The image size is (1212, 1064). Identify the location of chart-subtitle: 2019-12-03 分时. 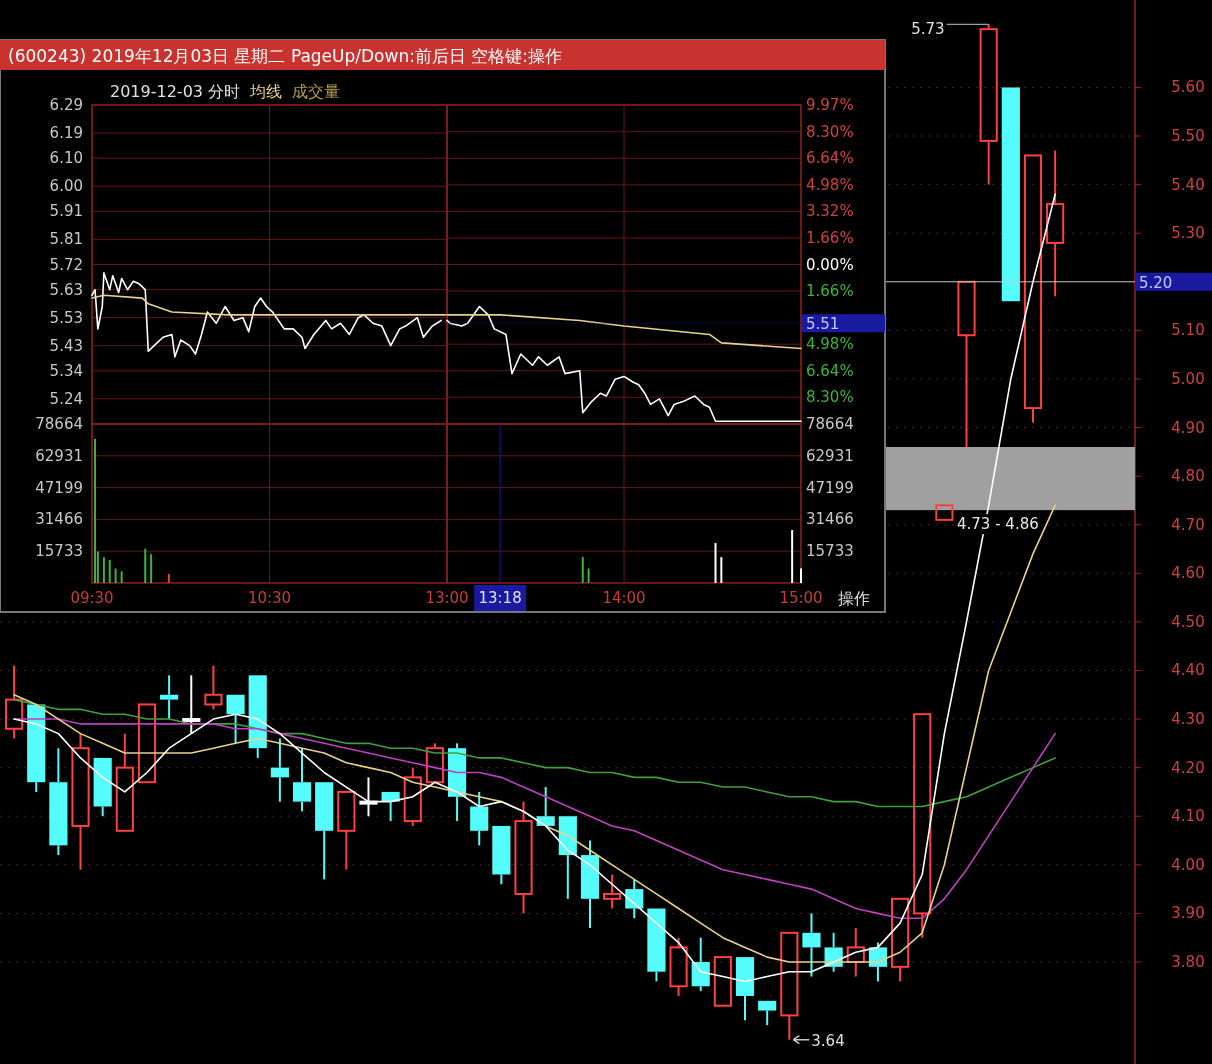
(175, 91).